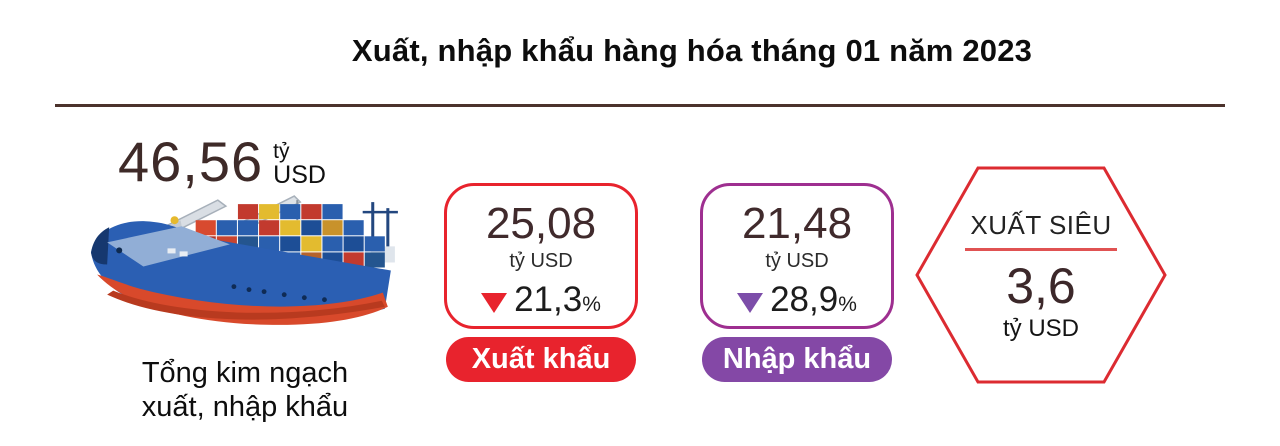 The width and height of the screenshot is (1280, 446). I want to click on import-percent-sign: %, so click(847, 305).